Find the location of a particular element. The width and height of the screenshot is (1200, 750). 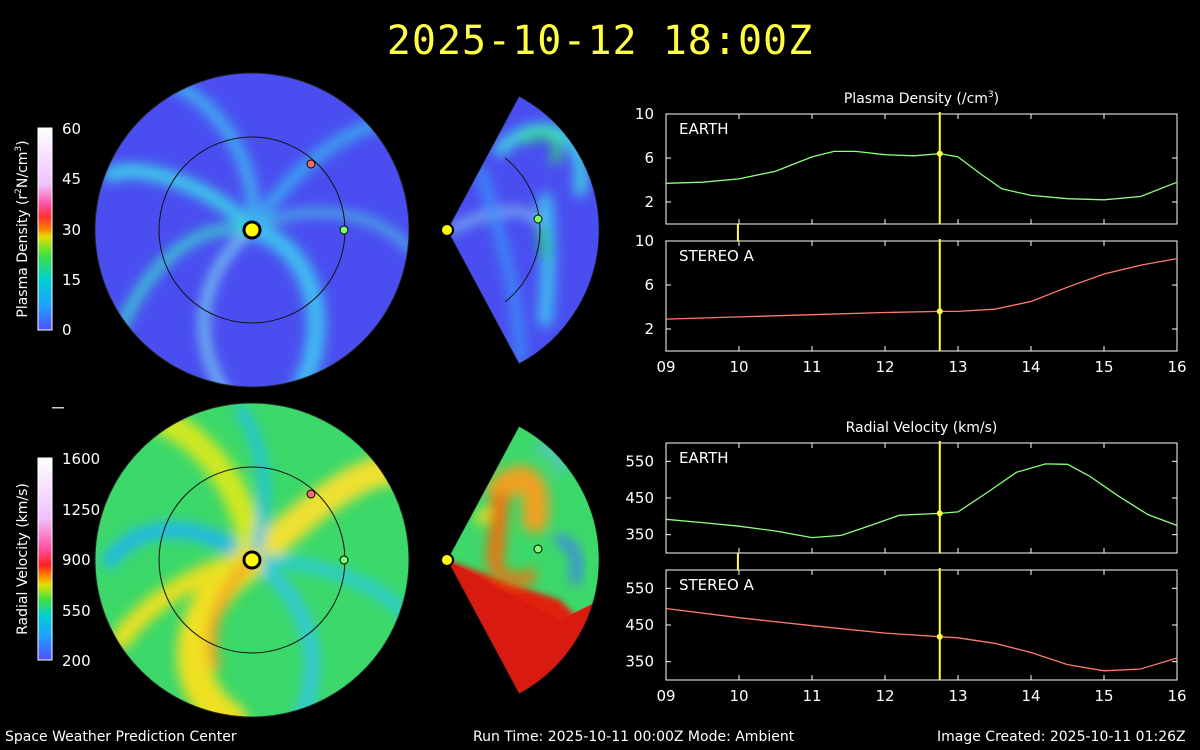

velocity-stereo-a-panel: STEREO A 350 450 550 09 10 11 12 13 14 15 16 is located at coordinates (906, 636).